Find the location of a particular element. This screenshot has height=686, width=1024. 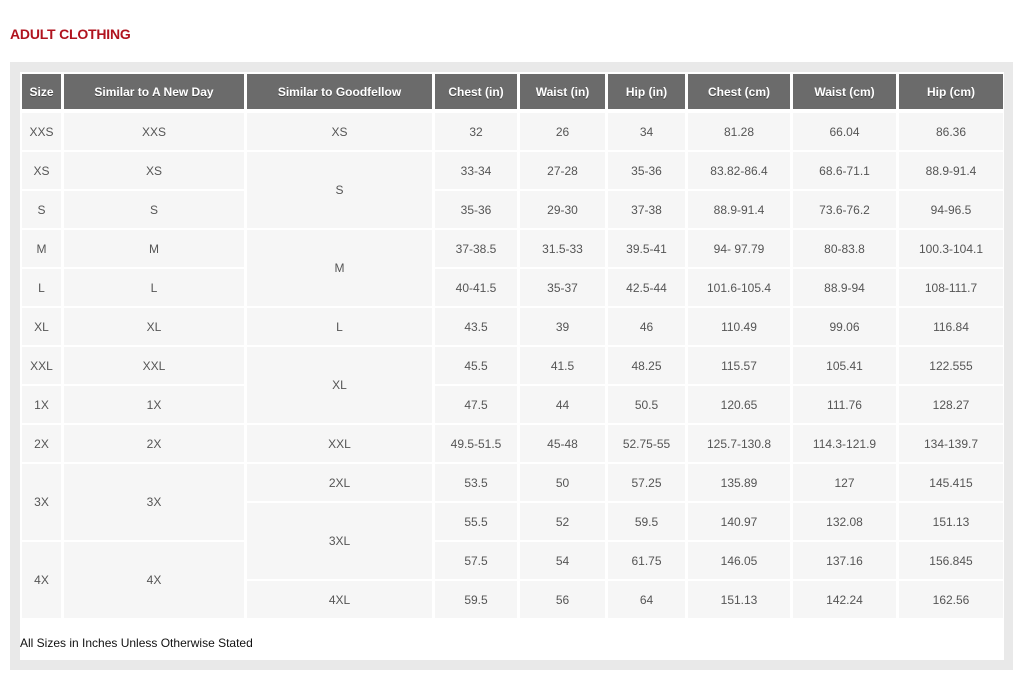

size-cell: XXL is located at coordinates (41, 365).